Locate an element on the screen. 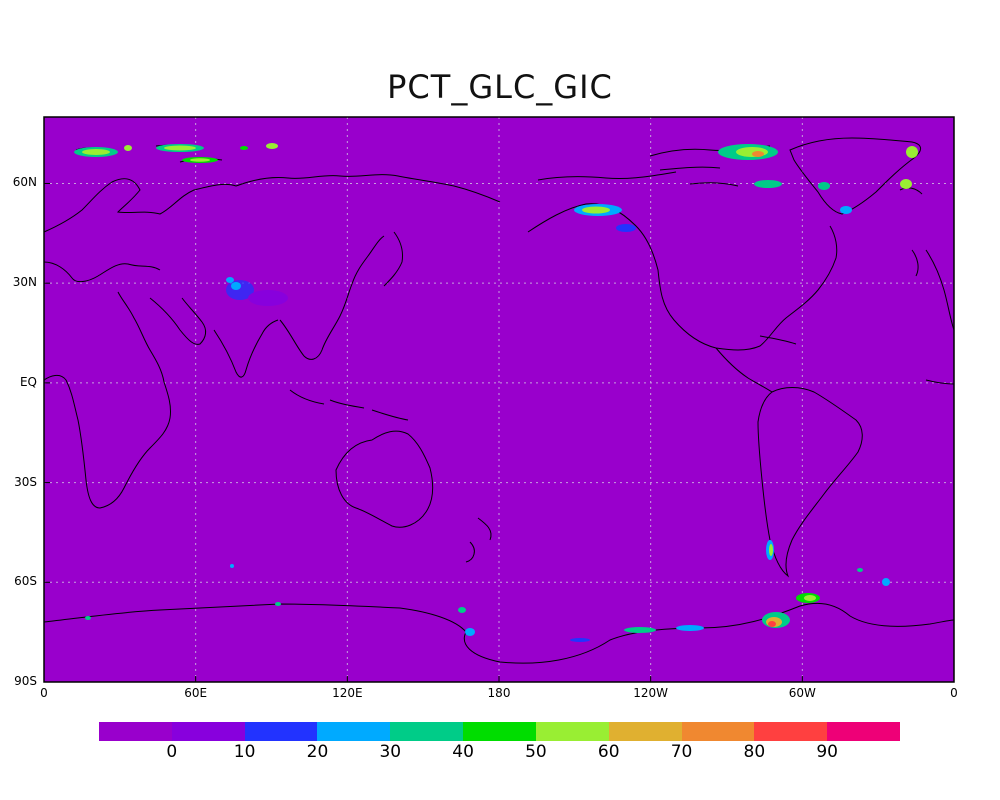 This screenshot has width=1000, height=800. coast-western-europe is located at coordinates (940, 317).